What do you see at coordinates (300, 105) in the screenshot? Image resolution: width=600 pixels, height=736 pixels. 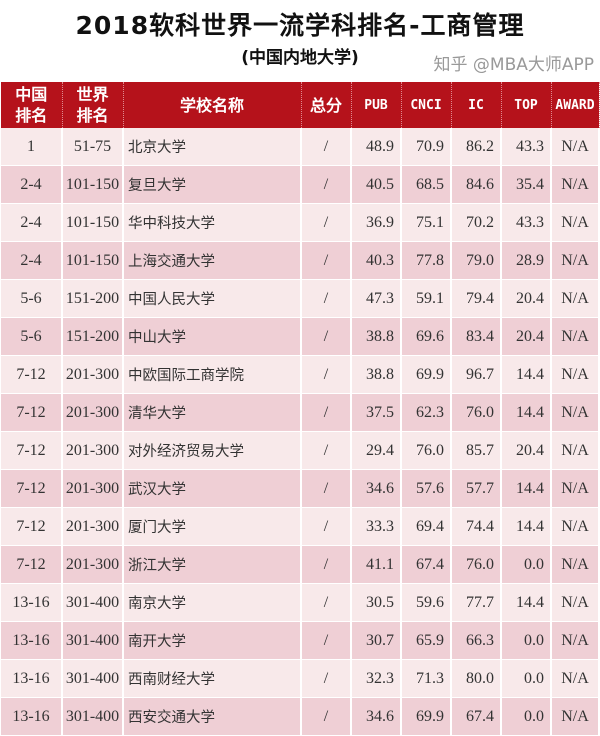 I see `table-header: 中国 排名 世界 排名 学校名称 总分 PUB CNCI IC TOP AWARD` at bounding box center [300, 105].